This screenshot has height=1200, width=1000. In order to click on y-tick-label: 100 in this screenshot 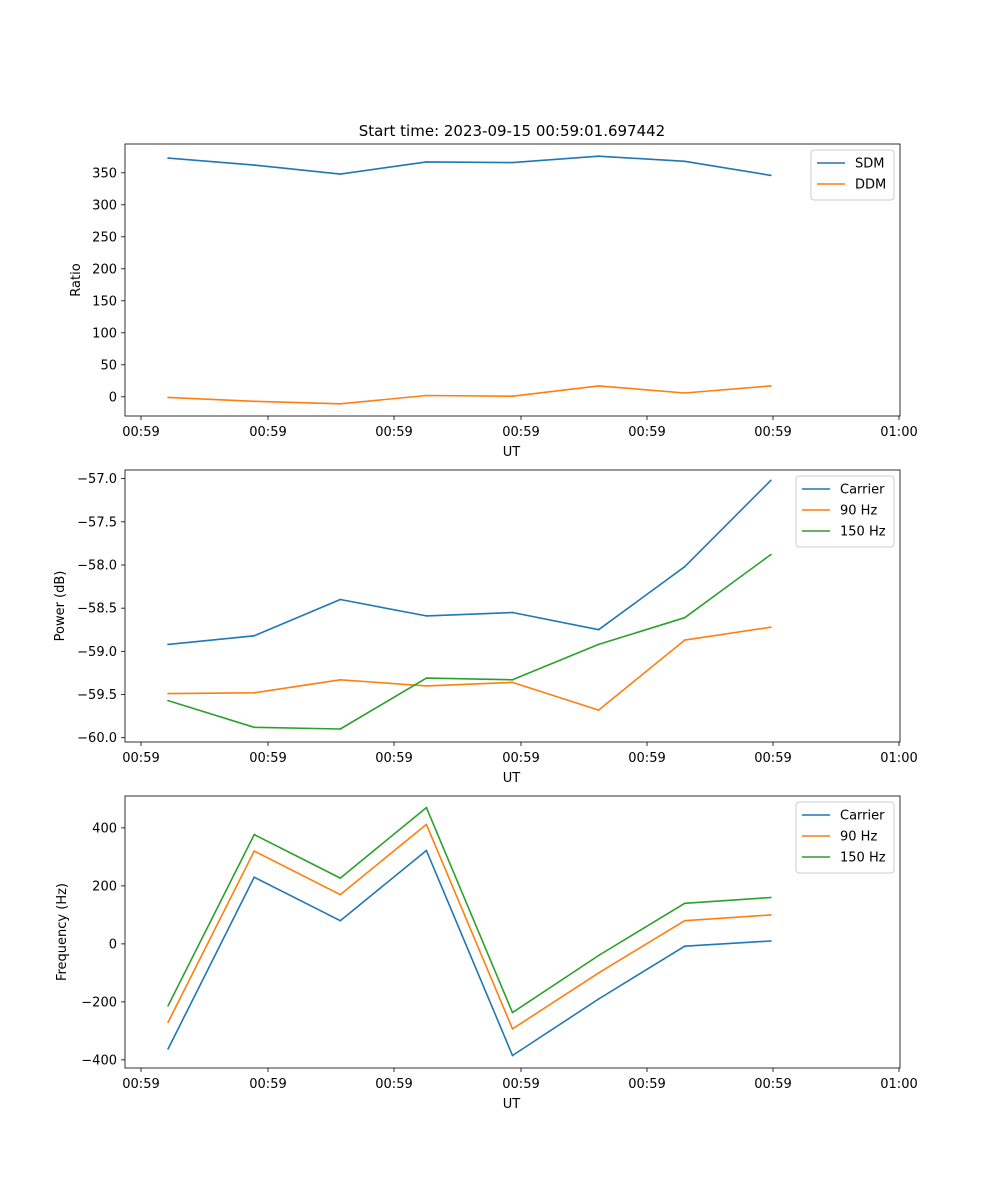, I will do `click(104, 333)`.